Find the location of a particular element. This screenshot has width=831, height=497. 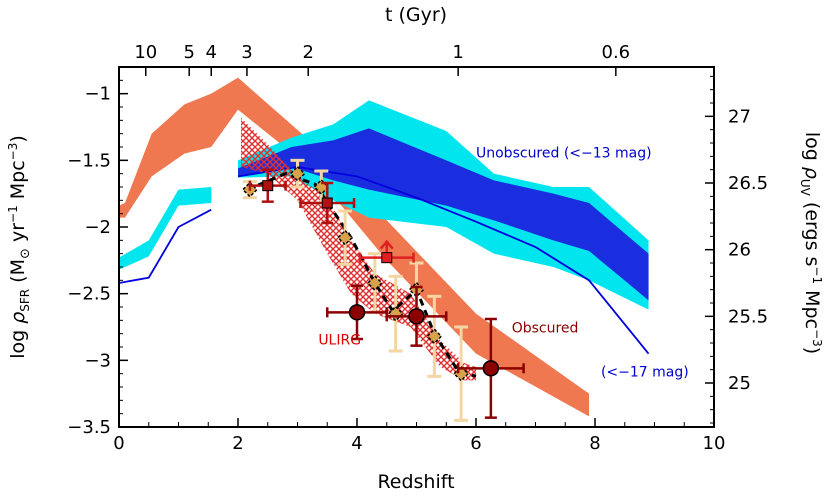

y-tick-label: −3 is located at coordinates (97, 360).